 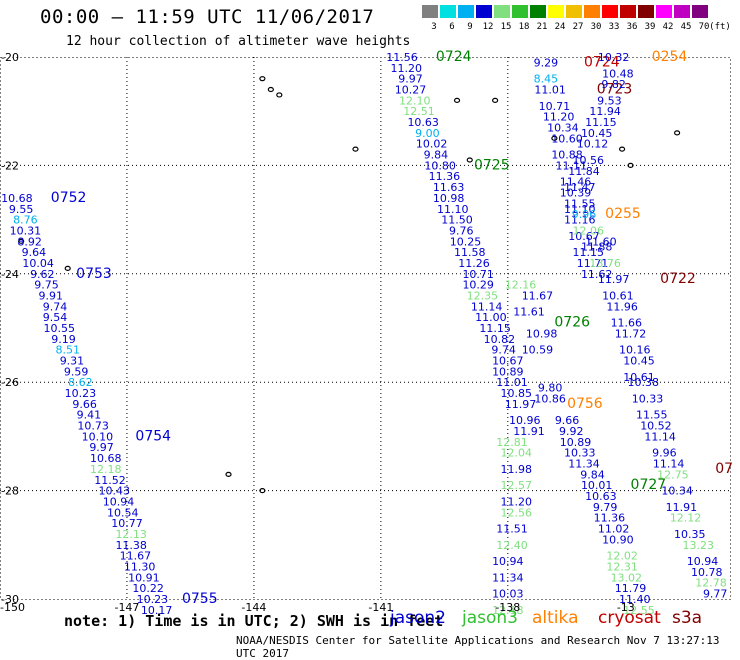 I want to click on wave-height-label: 12.16, so click(x=521, y=285).